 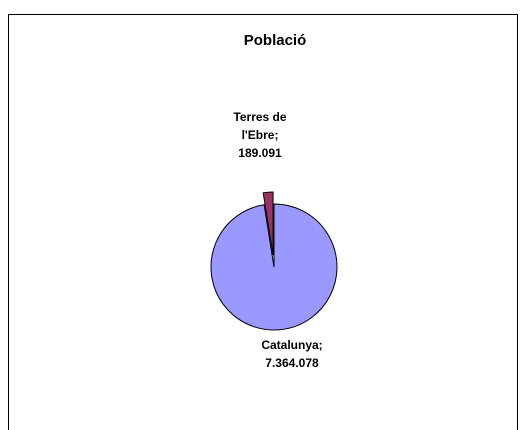 I want to click on value-label: 7.364.078, so click(x=292, y=363).